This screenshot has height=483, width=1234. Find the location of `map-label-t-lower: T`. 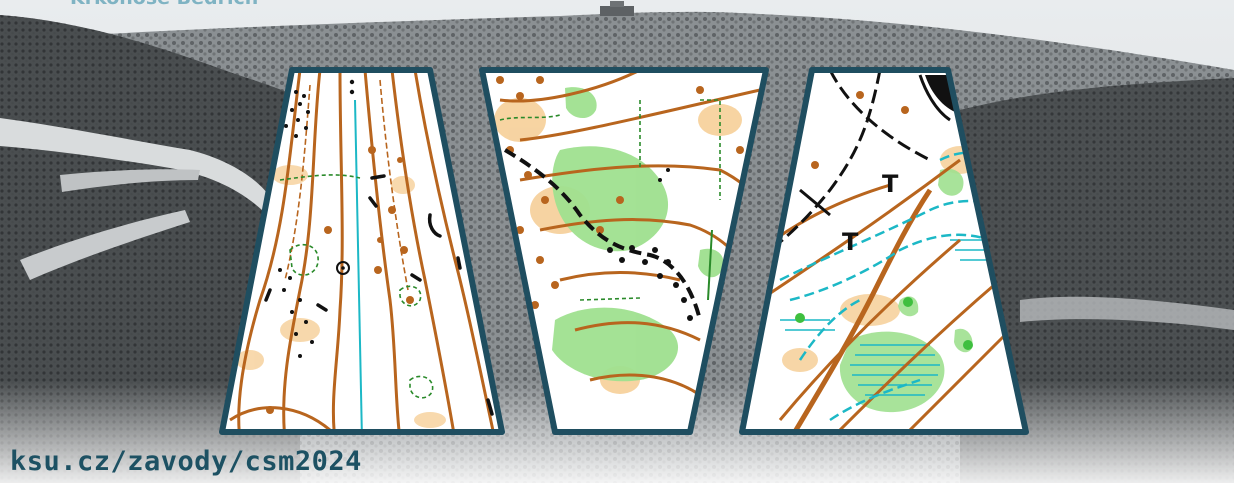

map-label-t-lower: T is located at coordinates (850, 242).